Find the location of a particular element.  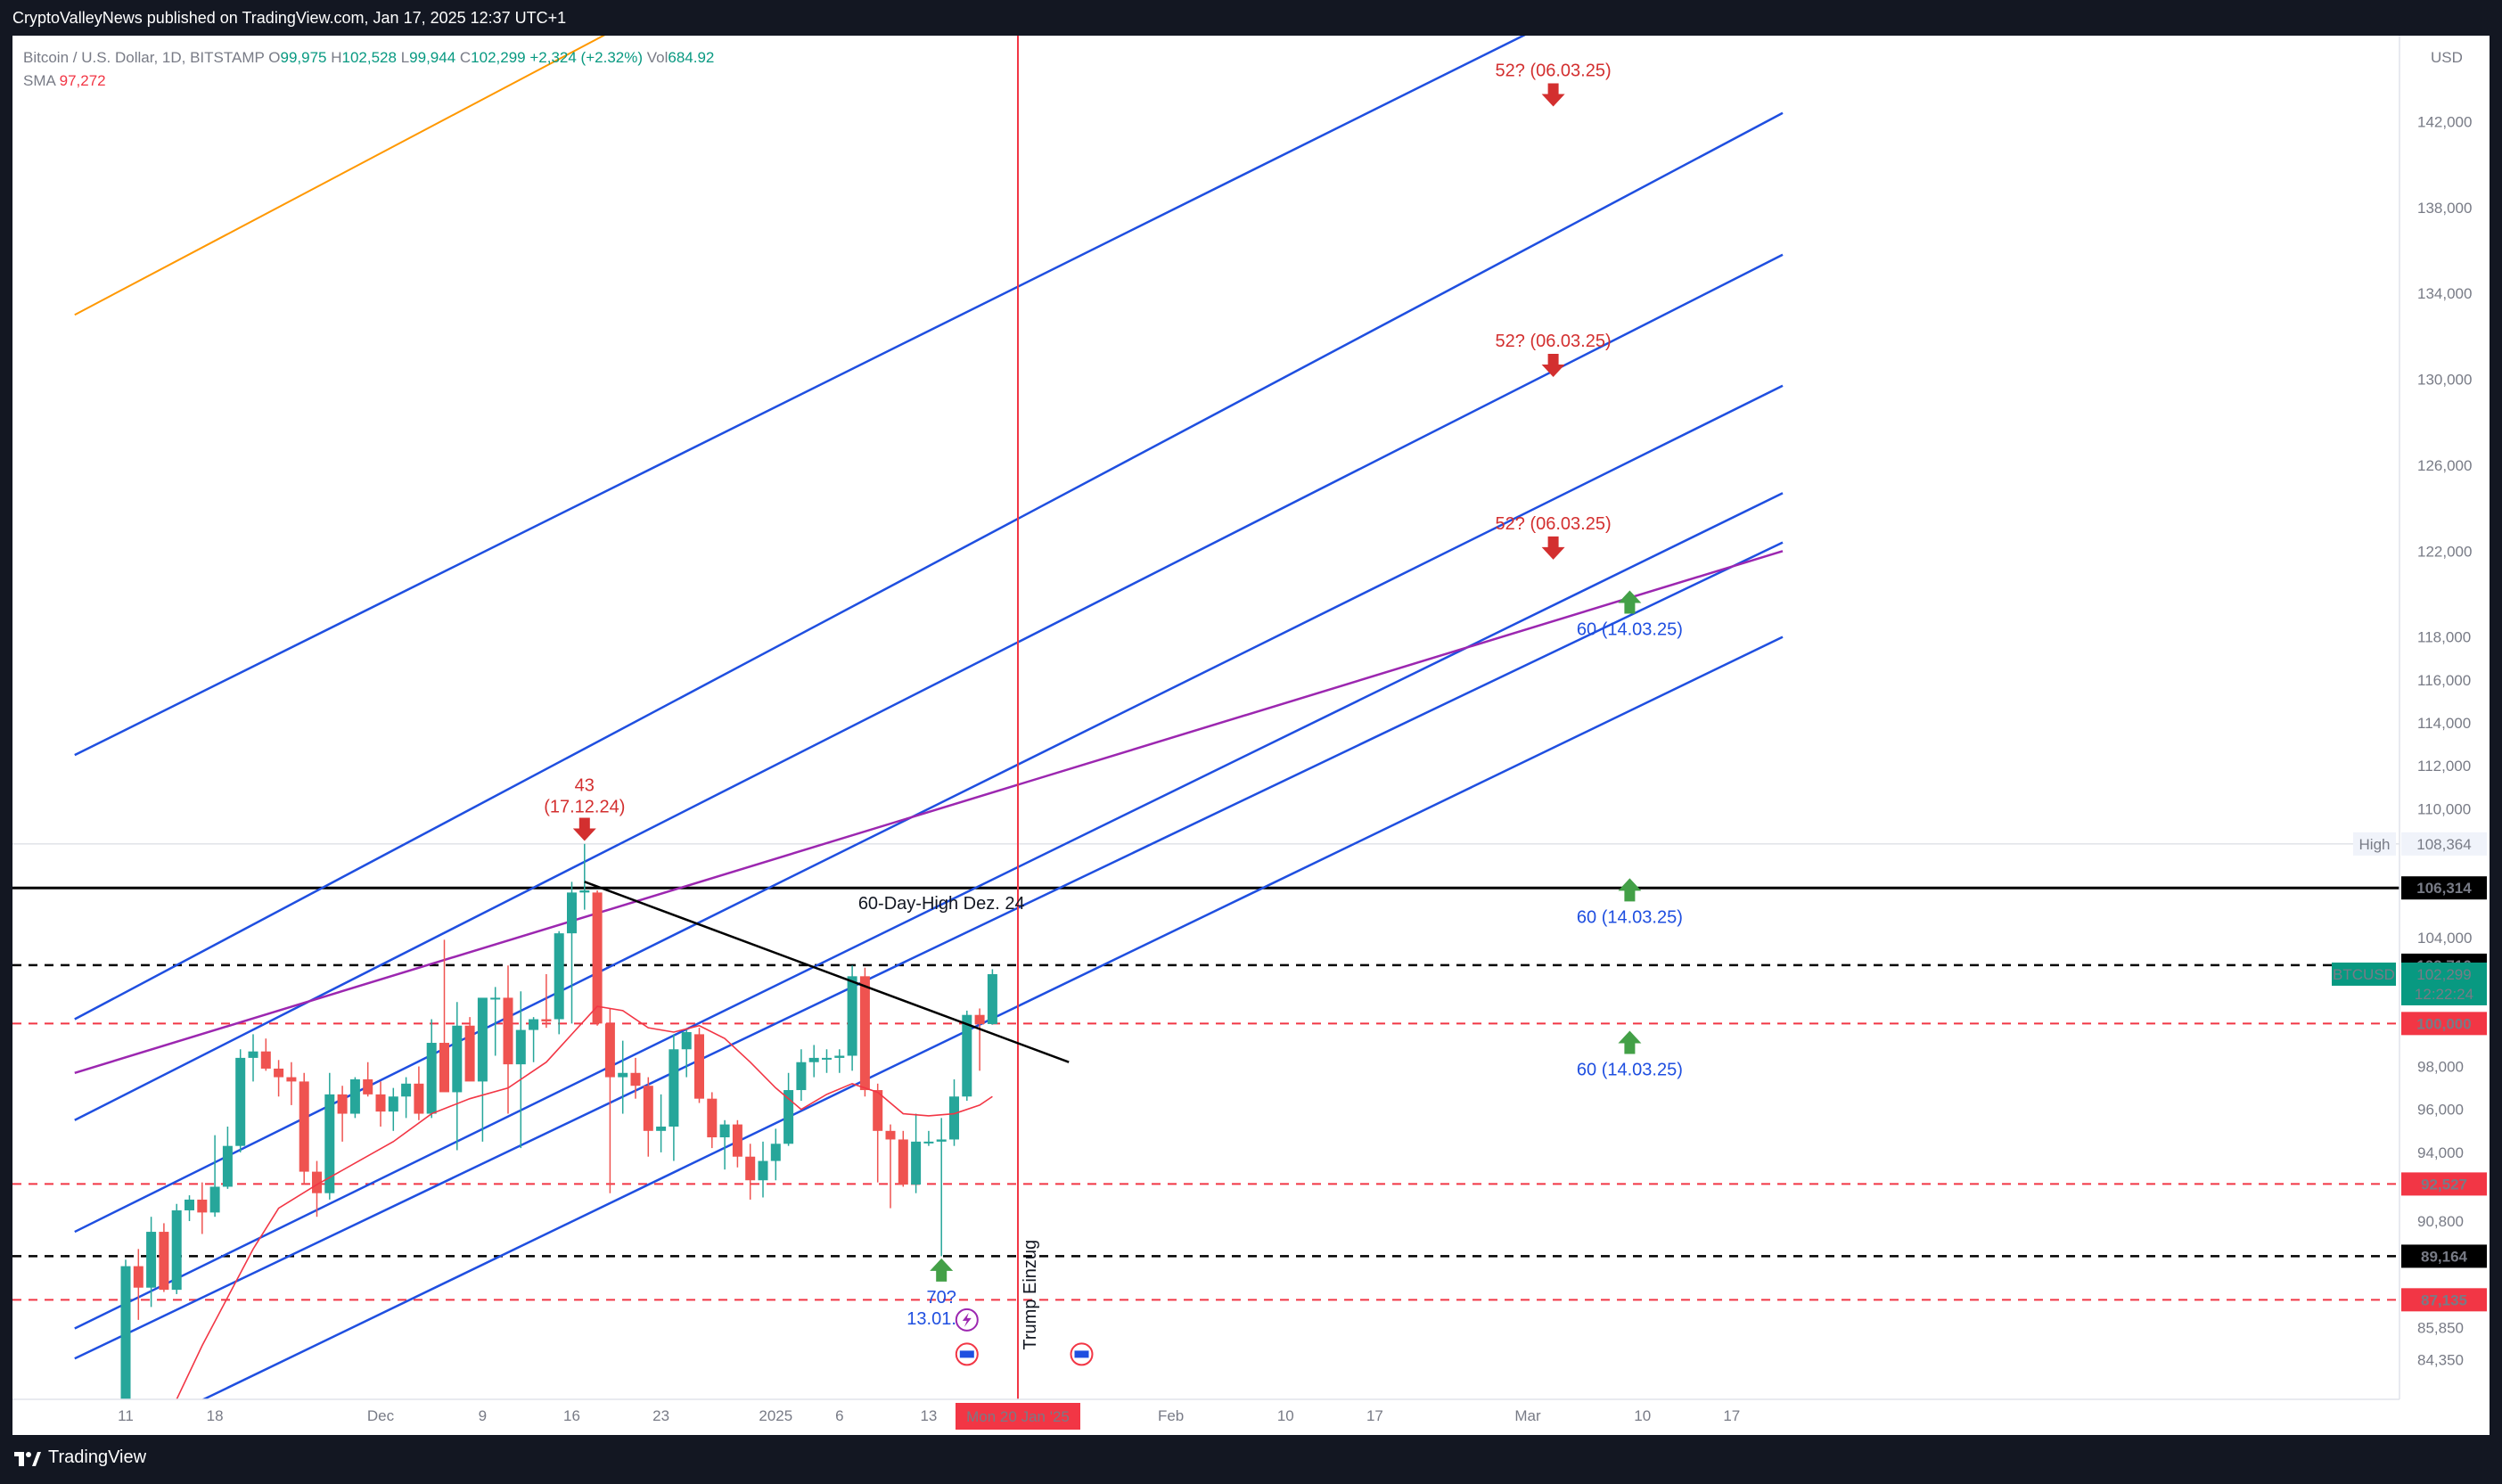

y-tick-2: 134,000 is located at coordinates (2444, 293).